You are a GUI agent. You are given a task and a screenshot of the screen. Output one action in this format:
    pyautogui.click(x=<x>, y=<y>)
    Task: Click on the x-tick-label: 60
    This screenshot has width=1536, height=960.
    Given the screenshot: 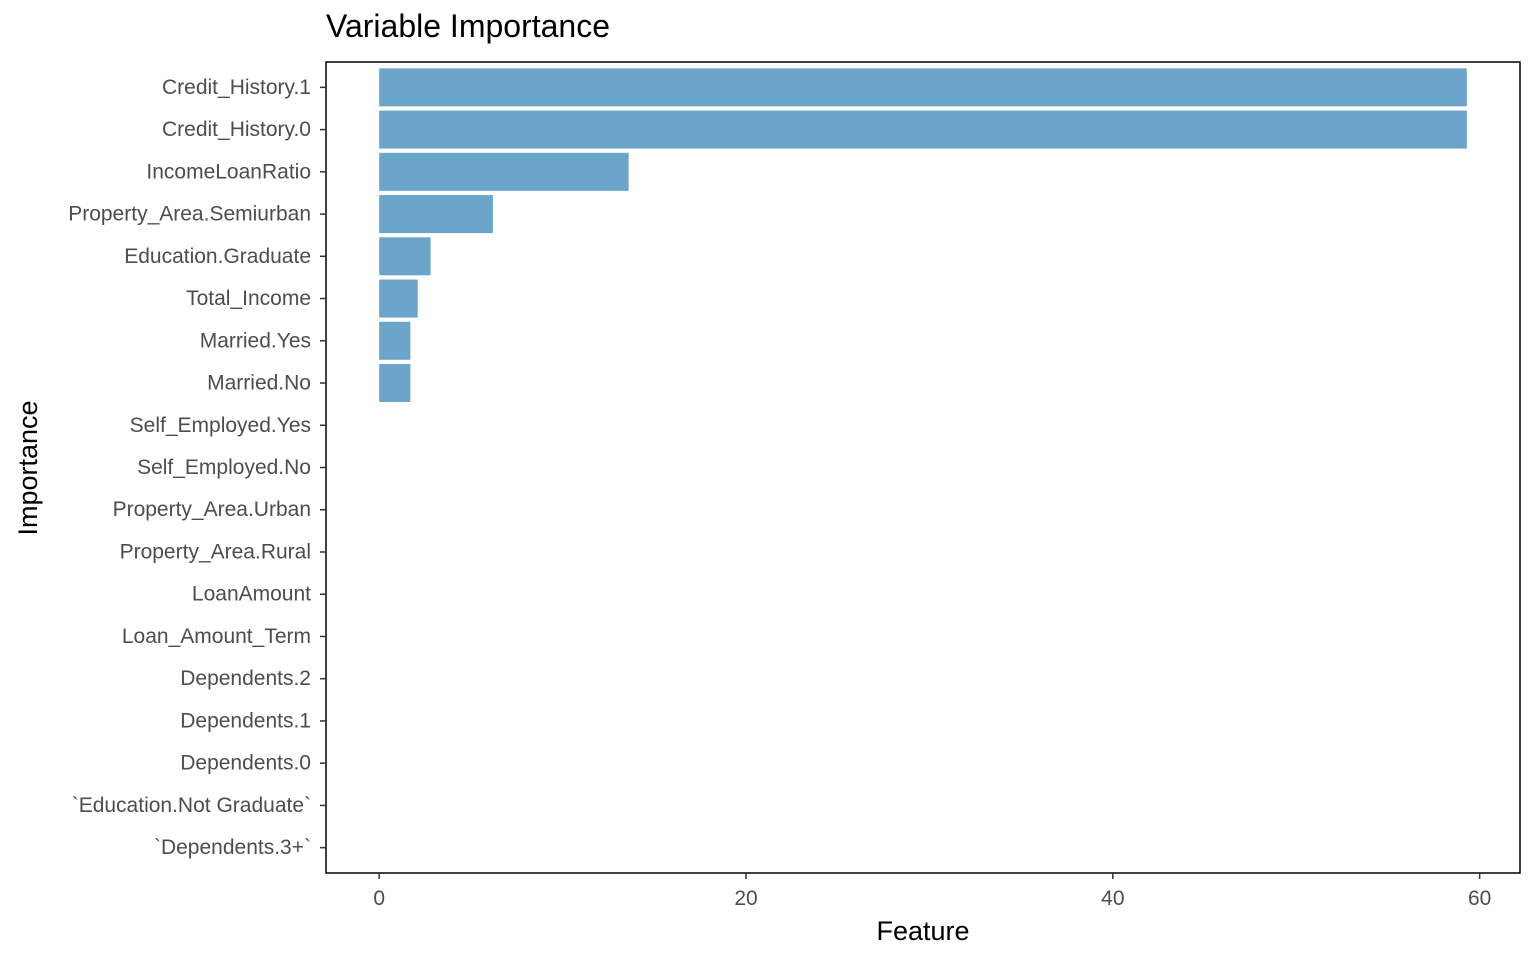 What is the action you would take?
    pyautogui.click(x=1479, y=898)
    